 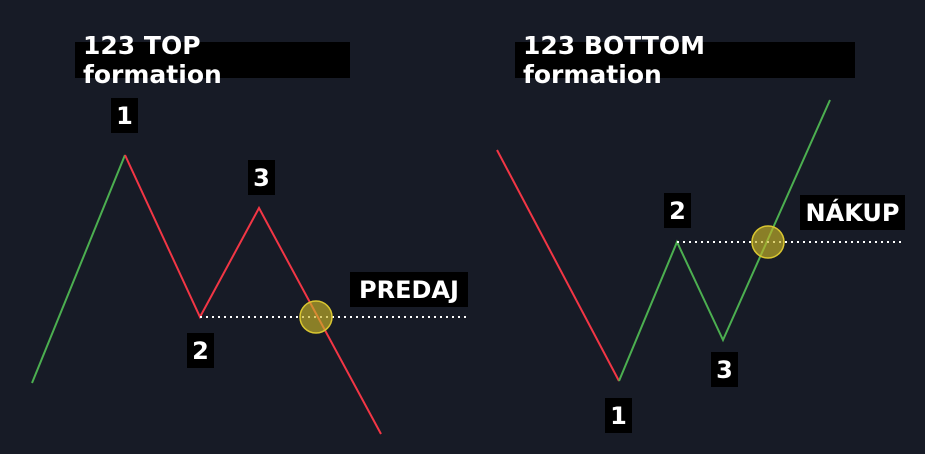 What do you see at coordinates (618, 415) in the screenshot?
I see `bottom-point-1: 1` at bounding box center [618, 415].